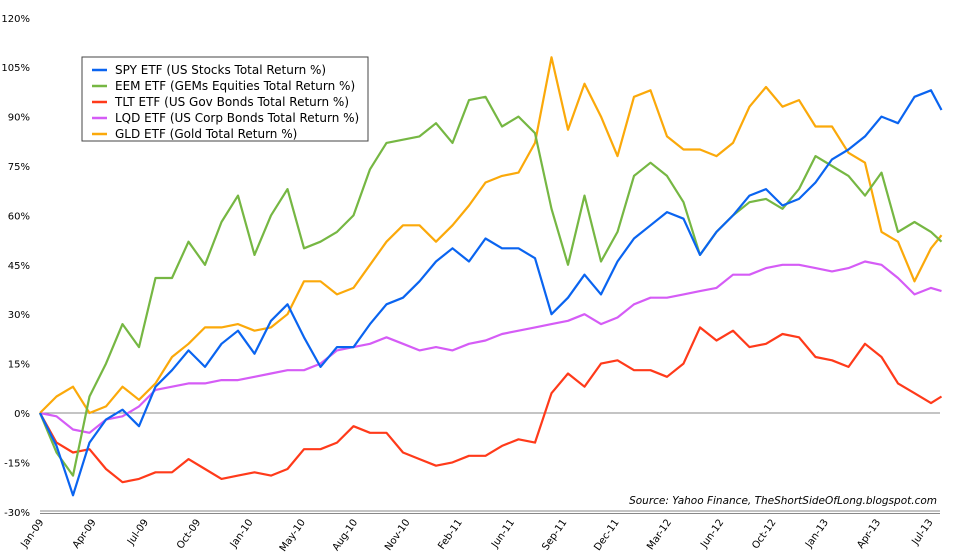  What do you see at coordinates (397, 534) in the screenshot?
I see `x-tick-label: Nov-10` at bounding box center [397, 534].